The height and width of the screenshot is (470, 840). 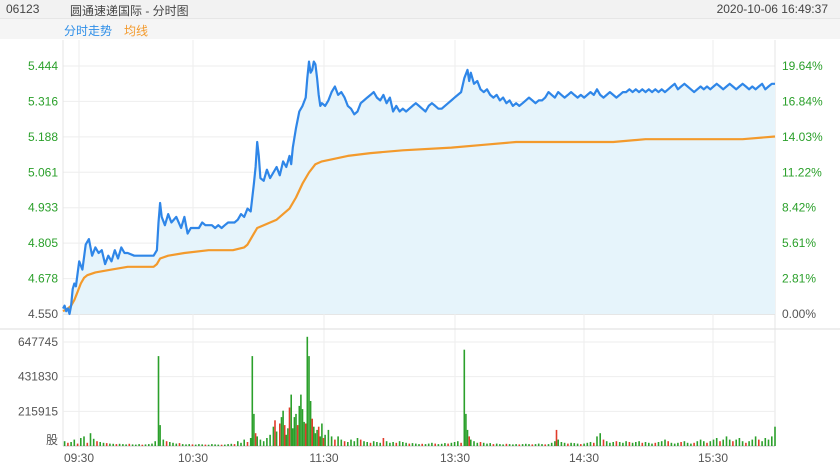 I want to click on legend-average-line: 均线, so click(x=136, y=31).